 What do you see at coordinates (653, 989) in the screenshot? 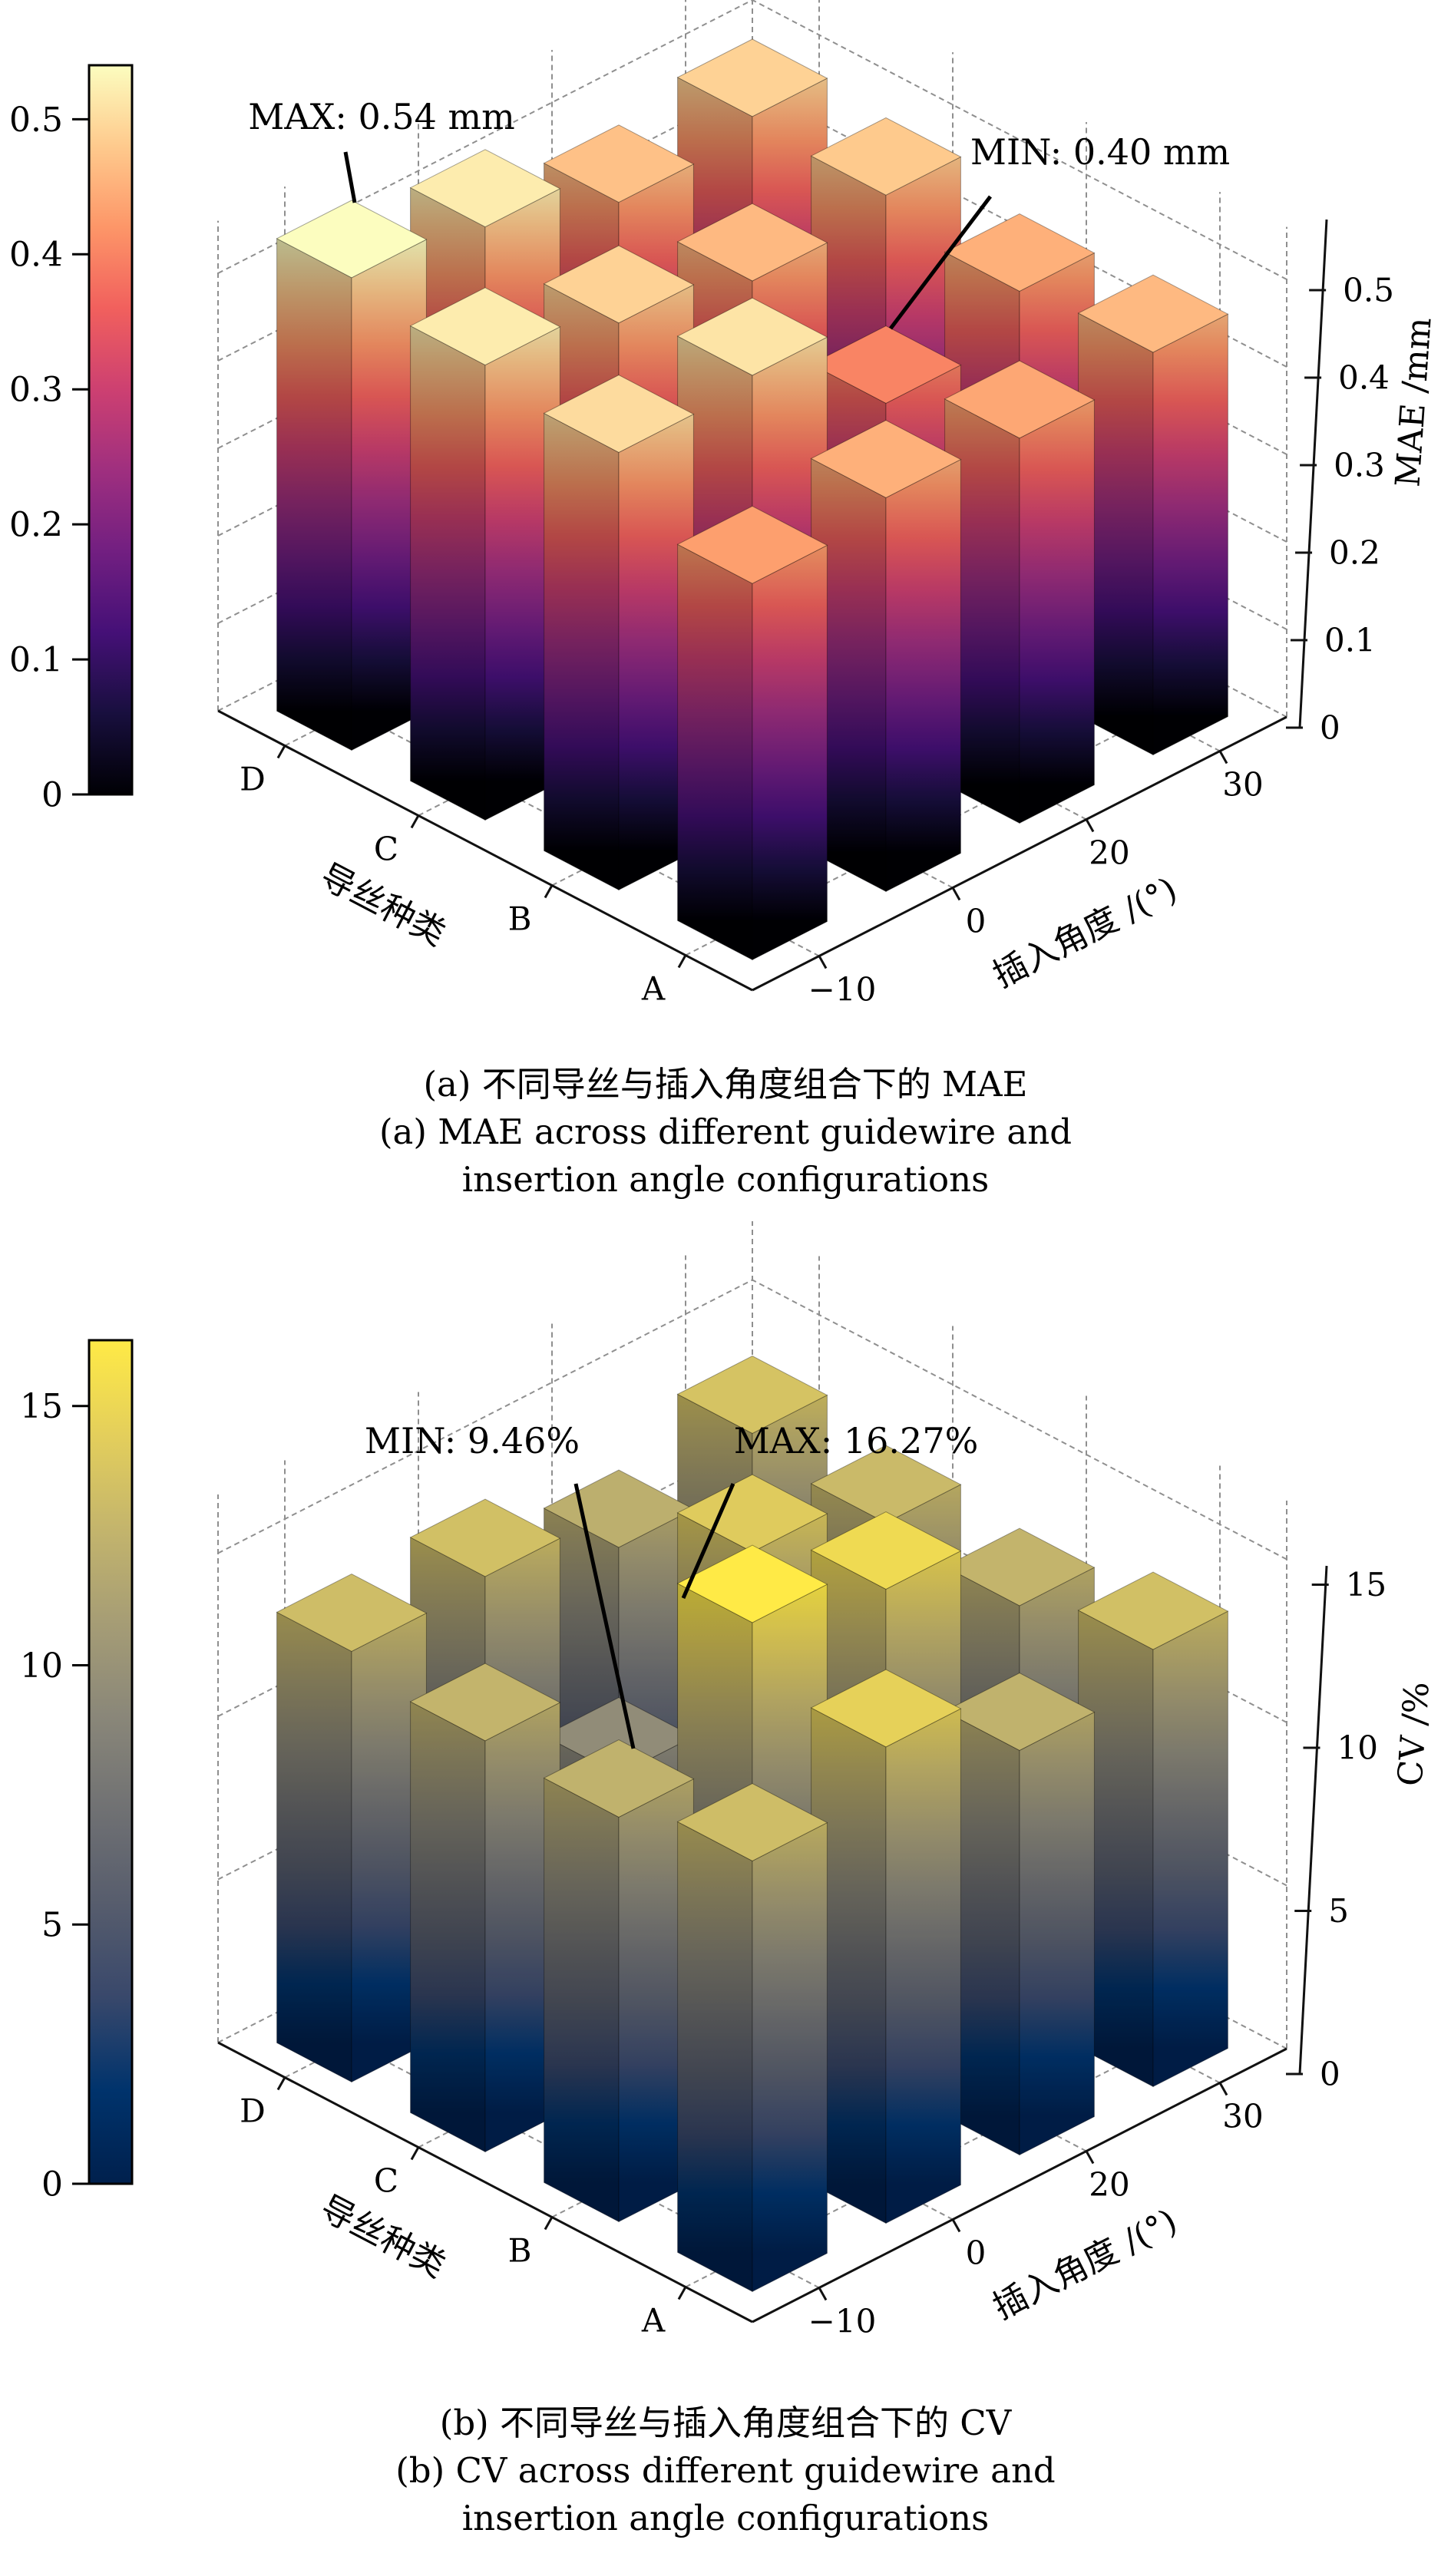
I see `y-ticklabel-a-0: A` at bounding box center [653, 989].